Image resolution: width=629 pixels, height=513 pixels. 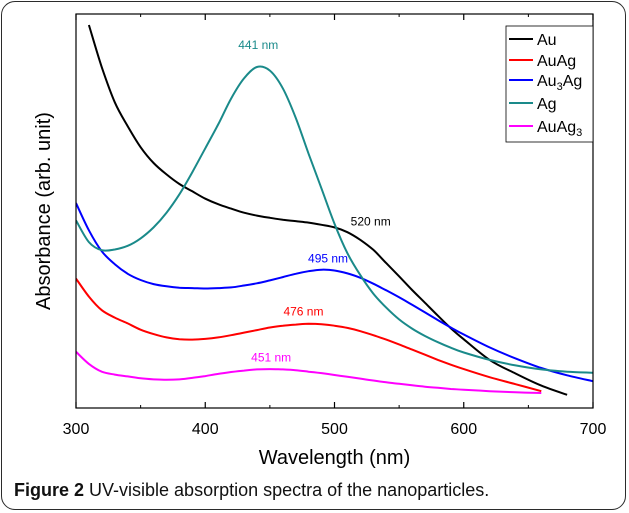 I want to click on x-tick-label: 400, so click(x=205, y=429).